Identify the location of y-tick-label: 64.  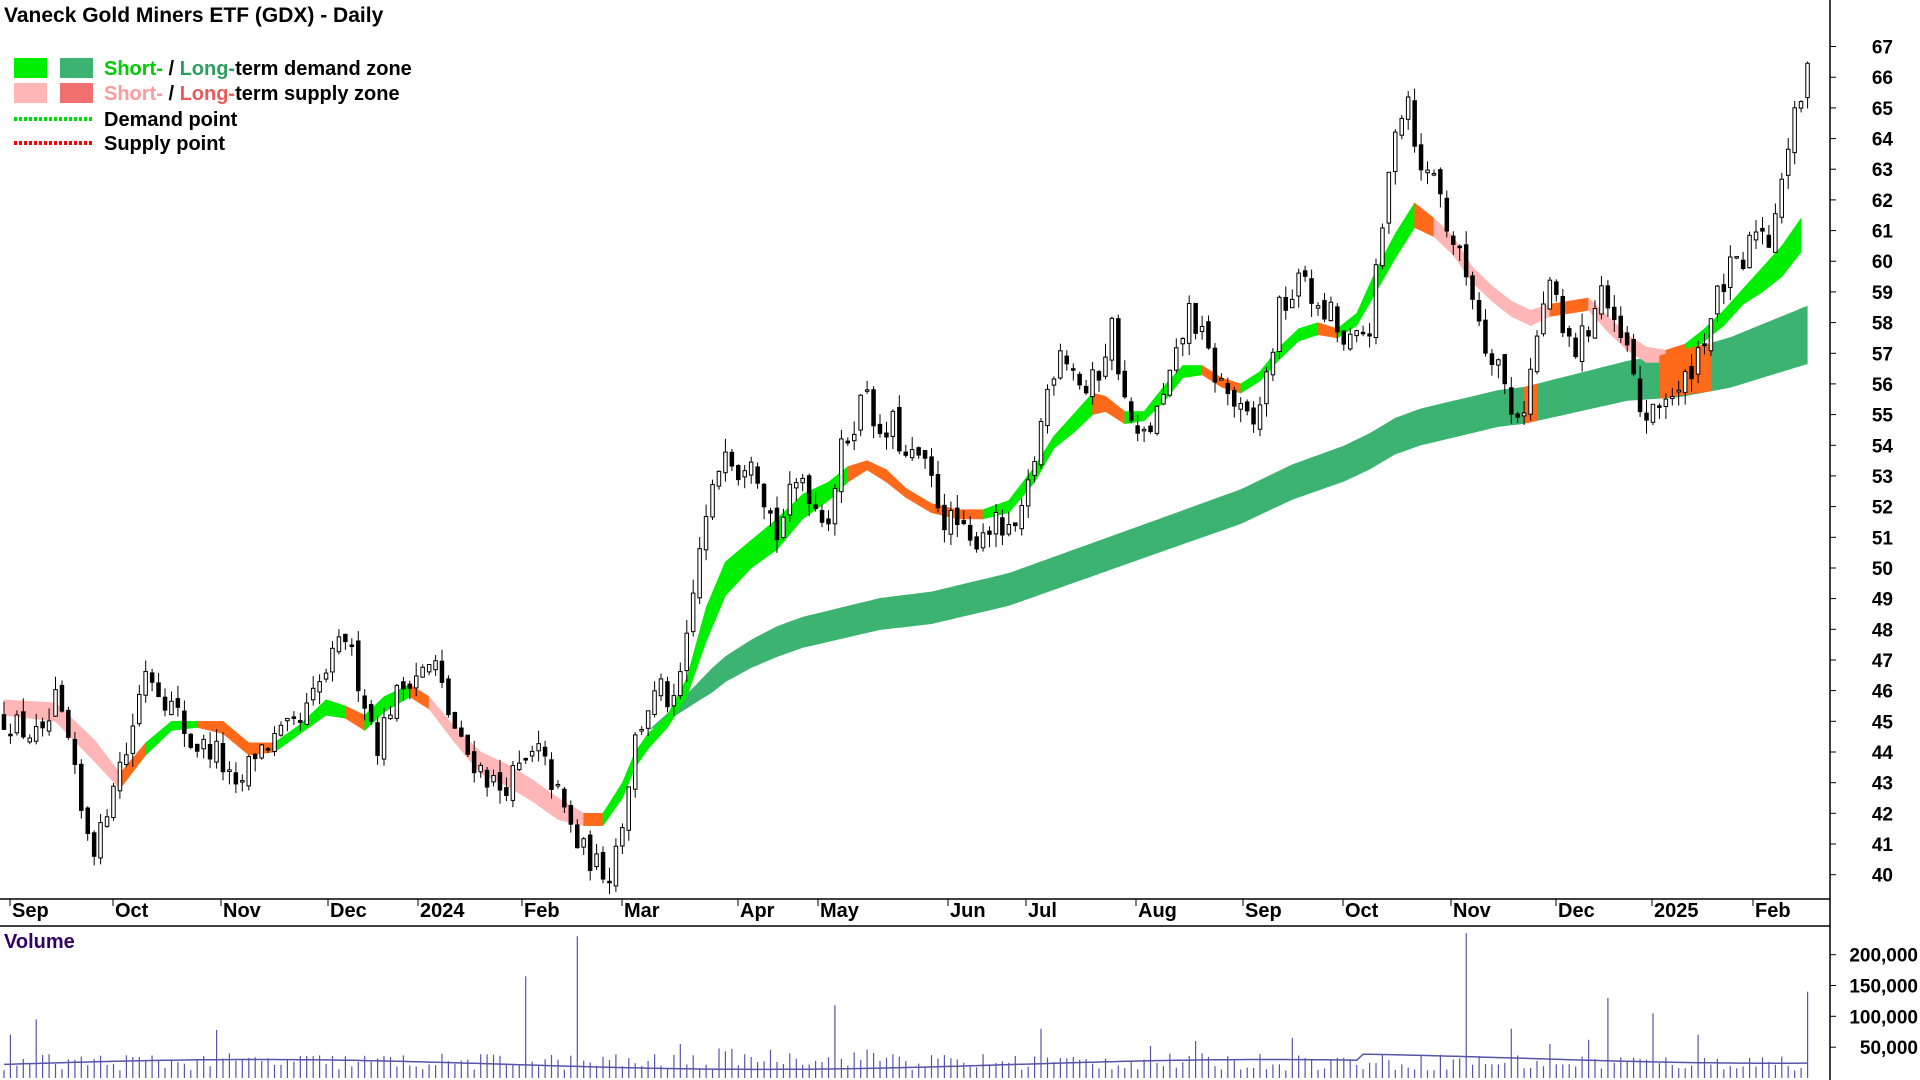
(1883, 140).